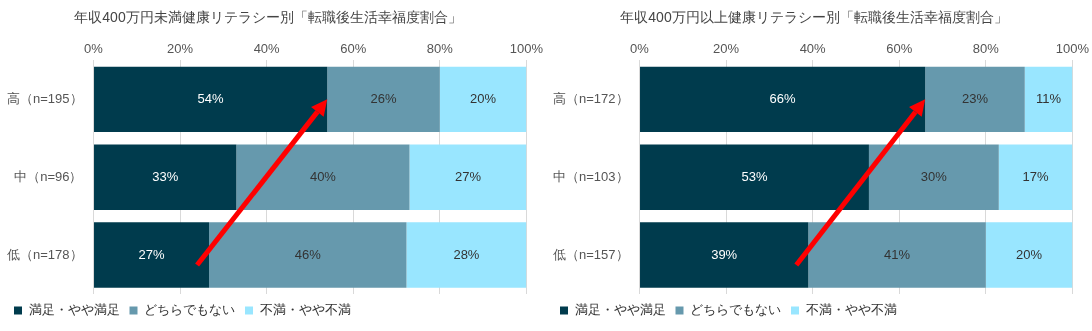 The image size is (1092, 331). What do you see at coordinates (45, 254) in the screenshot?
I see `y-tick-label: 低（n=178）` at bounding box center [45, 254].